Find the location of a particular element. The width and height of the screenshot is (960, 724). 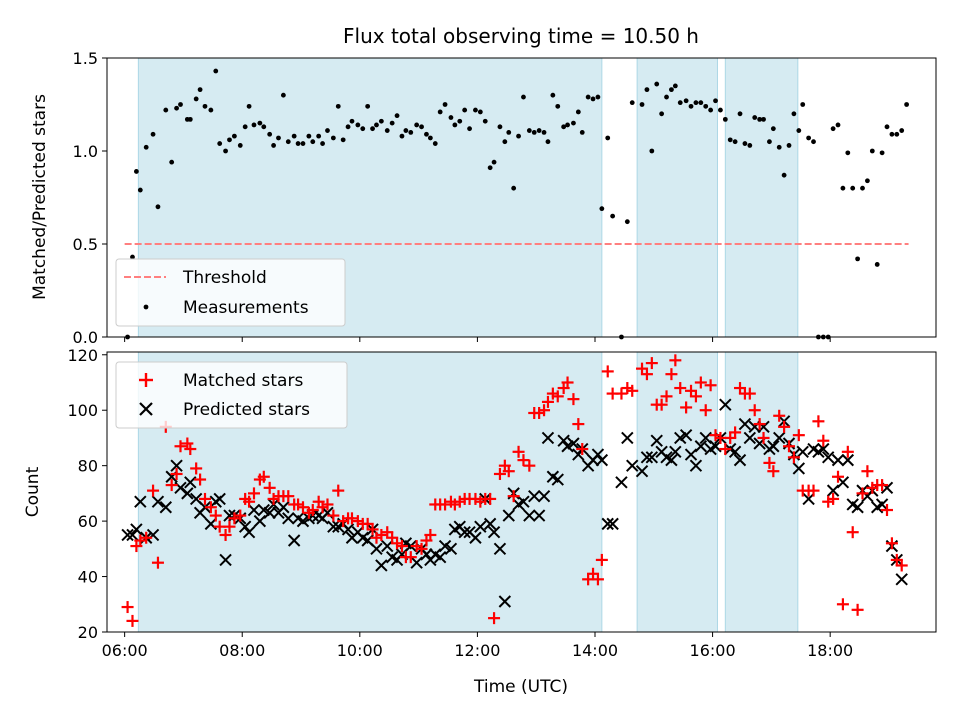

x-tick-label: 10:00 is located at coordinates (360, 650).